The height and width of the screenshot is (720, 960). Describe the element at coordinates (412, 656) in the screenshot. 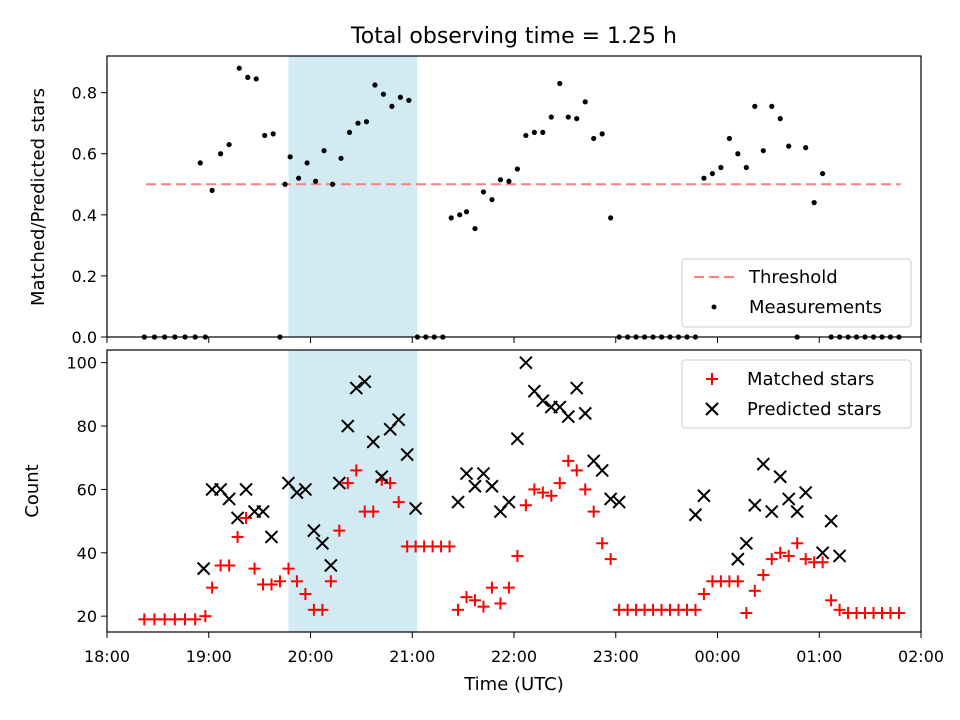

I see `x-tick-label: 21:00` at that location.